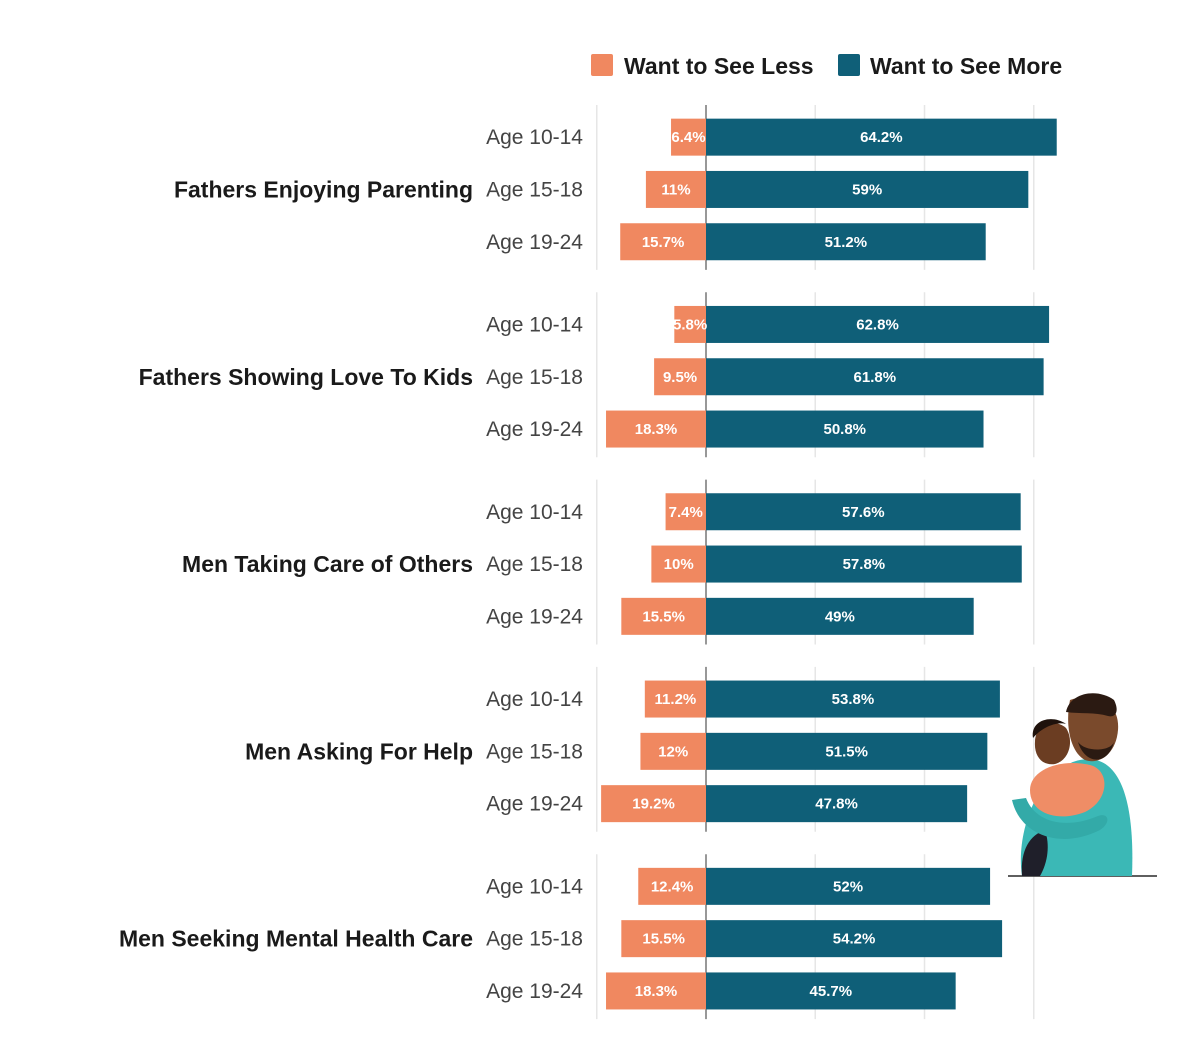 The height and width of the screenshot is (1050, 1179). I want to click on value-label-more: 51.5%, so click(846, 751).